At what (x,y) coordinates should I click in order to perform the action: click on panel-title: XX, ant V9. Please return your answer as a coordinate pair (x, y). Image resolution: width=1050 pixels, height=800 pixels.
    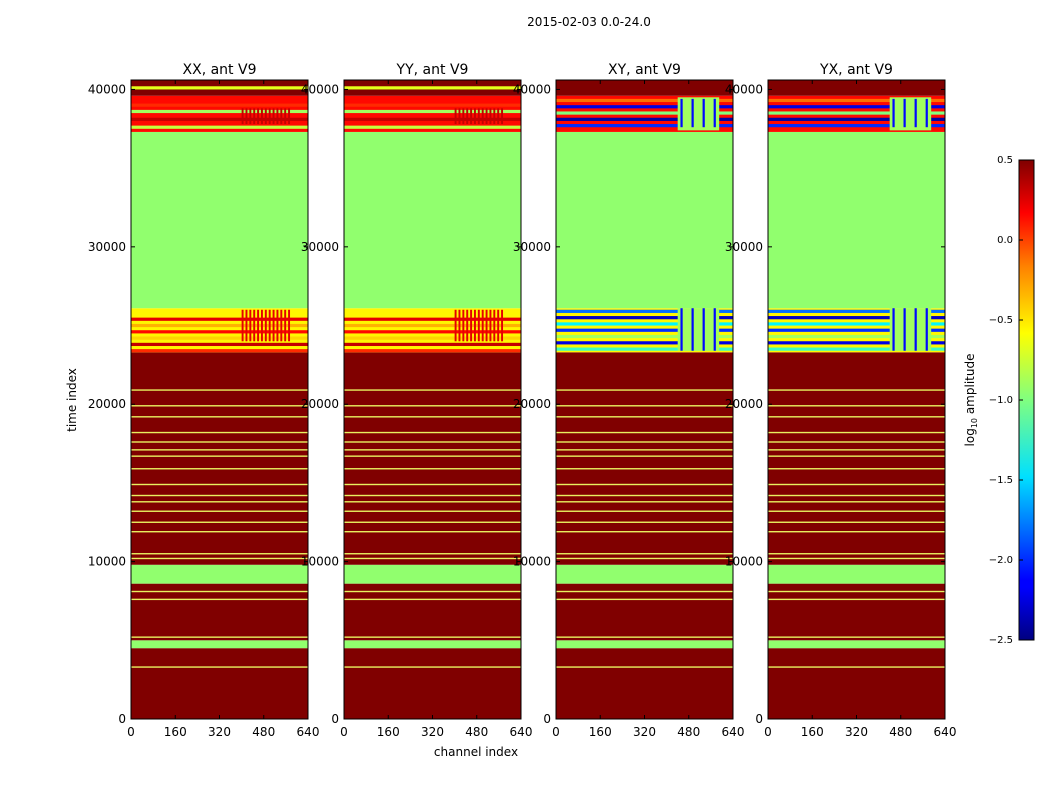
    Looking at the image, I should click on (220, 70).